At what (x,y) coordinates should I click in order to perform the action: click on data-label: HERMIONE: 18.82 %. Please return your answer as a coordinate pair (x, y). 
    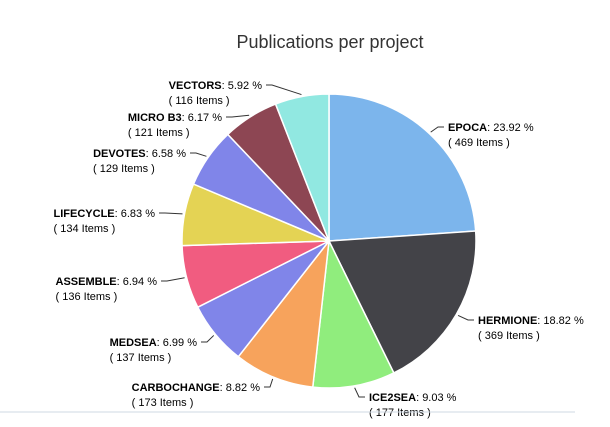
    Looking at the image, I should click on (531, 321).